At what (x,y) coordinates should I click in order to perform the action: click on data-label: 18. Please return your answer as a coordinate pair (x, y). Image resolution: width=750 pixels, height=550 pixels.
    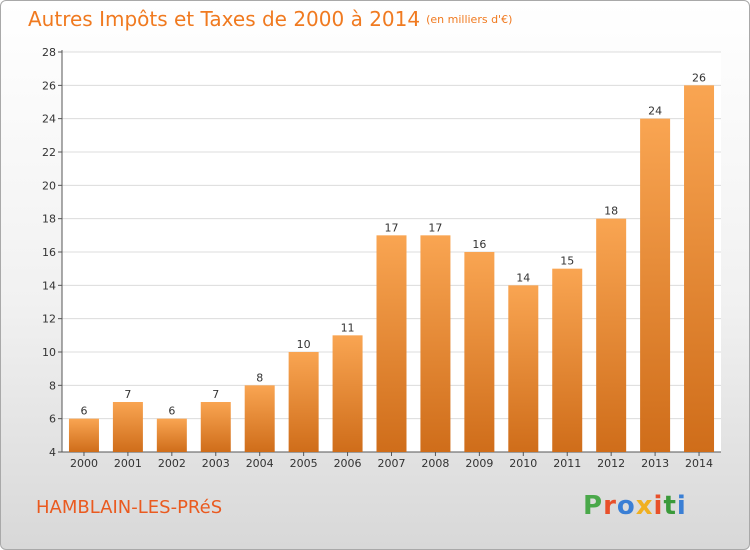
    Looking at the image, I should click on (611, 211).